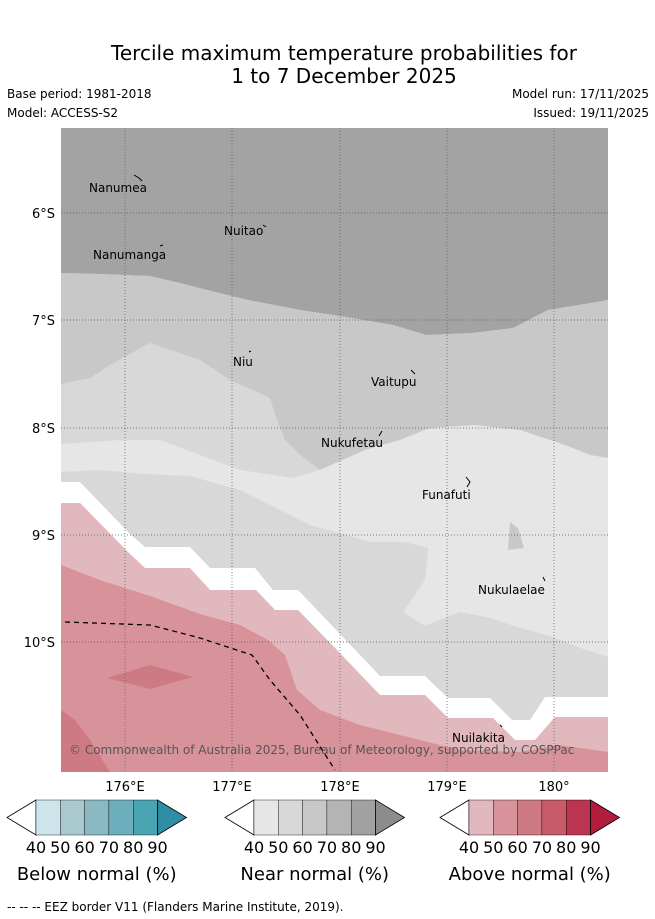  What do you see at coordinates (243, 362) in the screenshot?
I see `label-niu: Niu` at bounding box center [243, 362].